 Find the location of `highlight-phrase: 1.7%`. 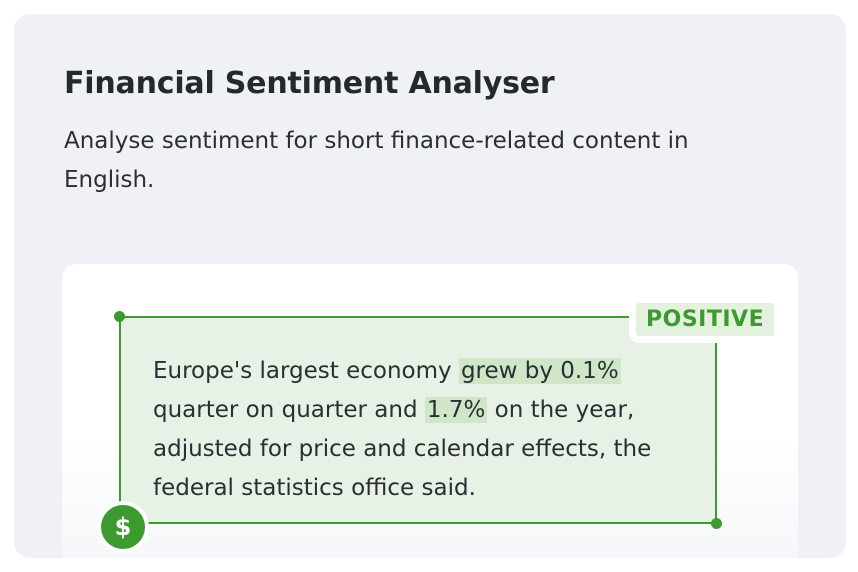

highlight-phrase: 1.7% is located at coordinates (456, 410).